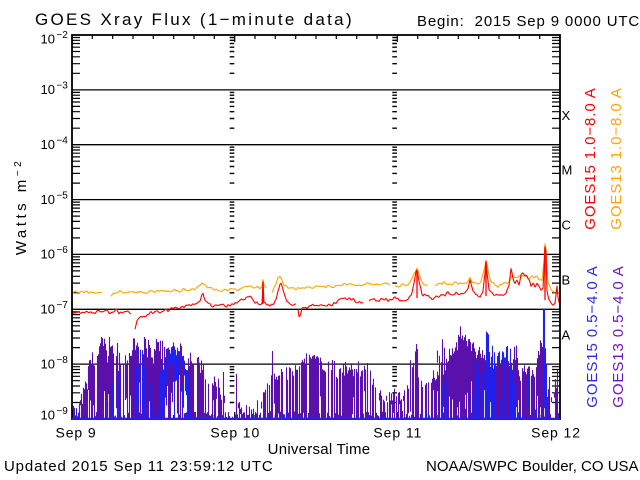 This screenshot has height=480, width=640. What do you see at coordinates (618, 336) in the screenshot?
I see `svg-text: GOES13 0.5−4.0 A` at bounding box center [618, 336].